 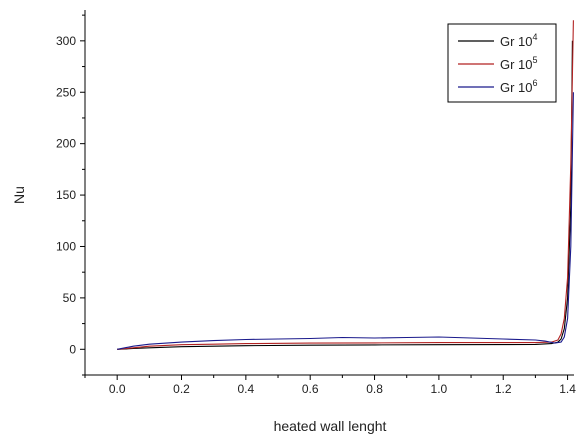 What do you see at coordinates (70, 298) in the screenshot?
I see `y-tick-label: 50` at bounding box center [70, 298].